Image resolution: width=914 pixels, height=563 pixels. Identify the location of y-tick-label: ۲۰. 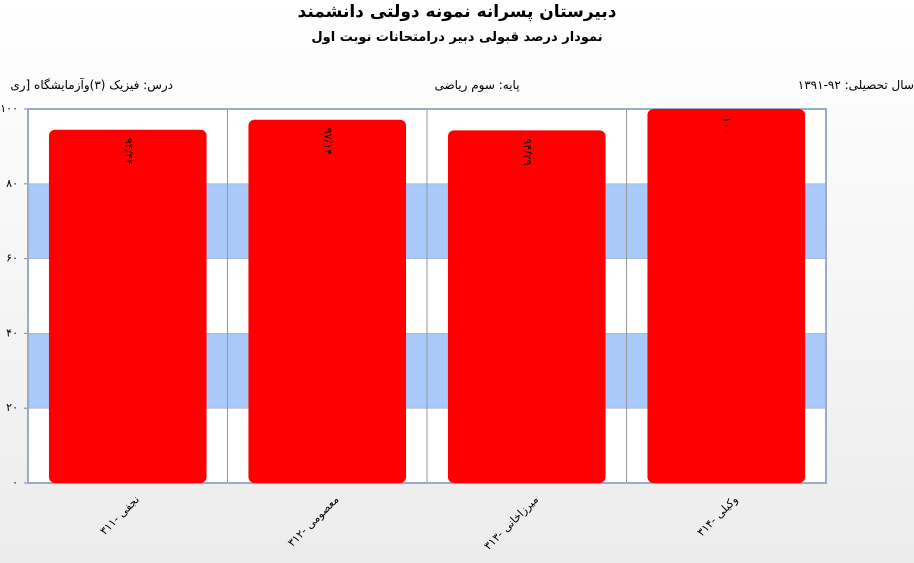
(12, 407).